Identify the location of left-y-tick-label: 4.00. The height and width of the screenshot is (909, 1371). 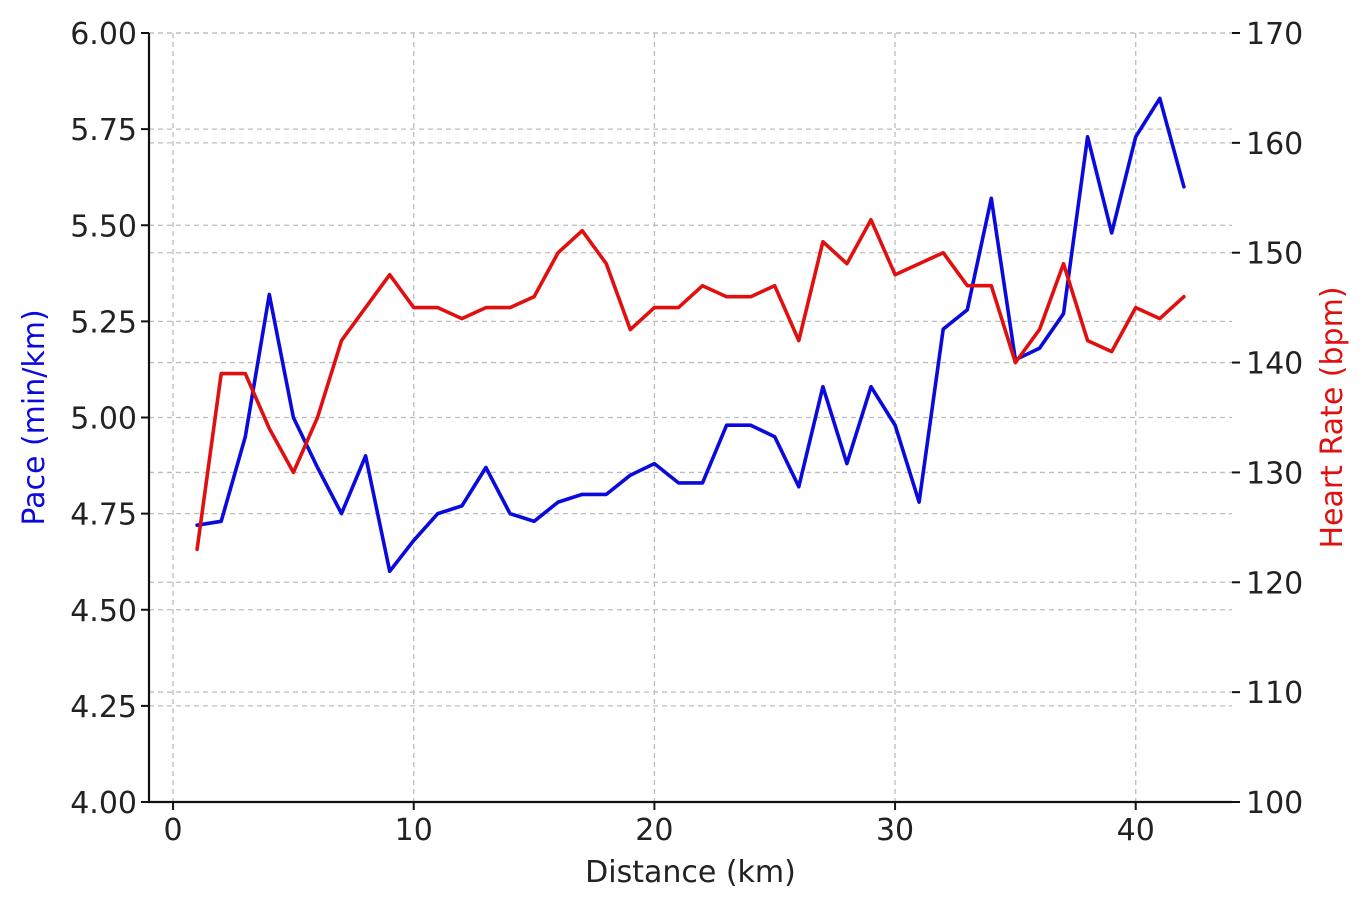
(103, 803).